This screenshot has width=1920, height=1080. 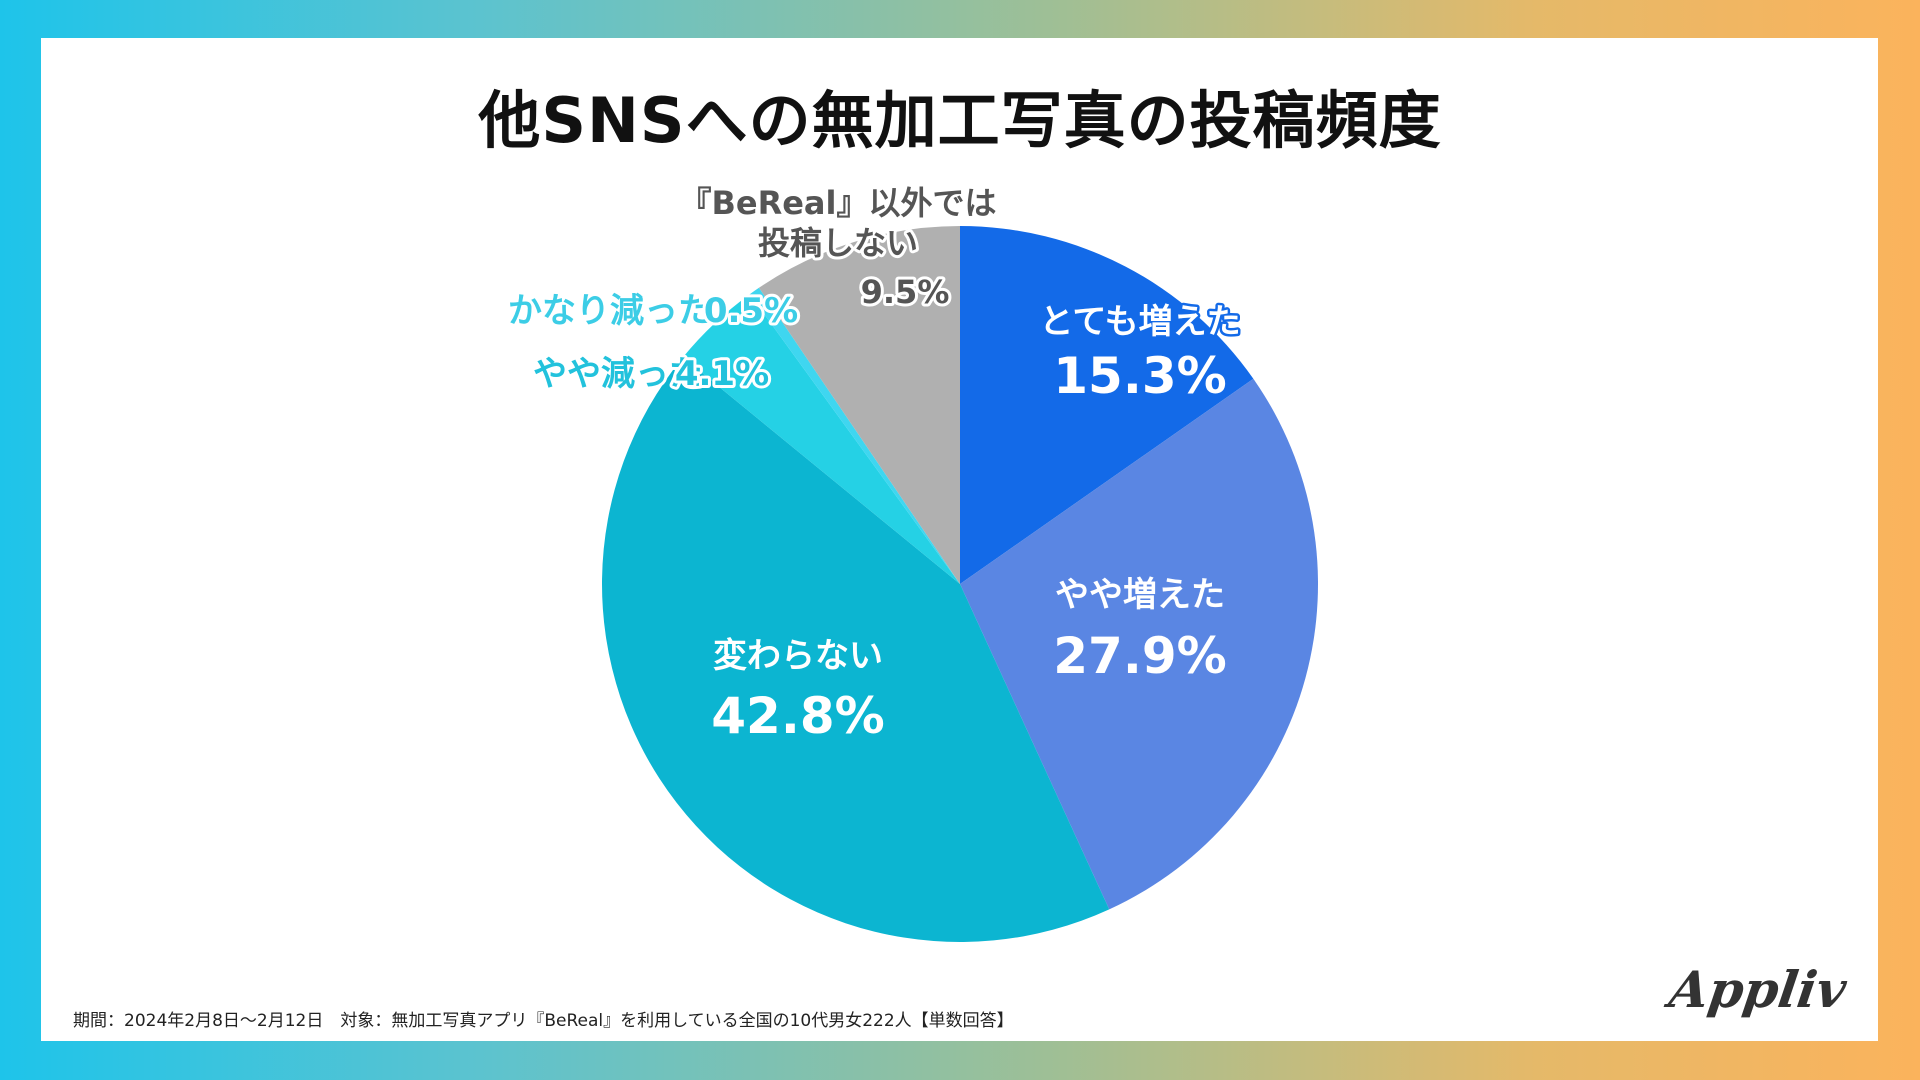 I want to click on value-very-increased: 15.3%, so click(x=1139, y=376).